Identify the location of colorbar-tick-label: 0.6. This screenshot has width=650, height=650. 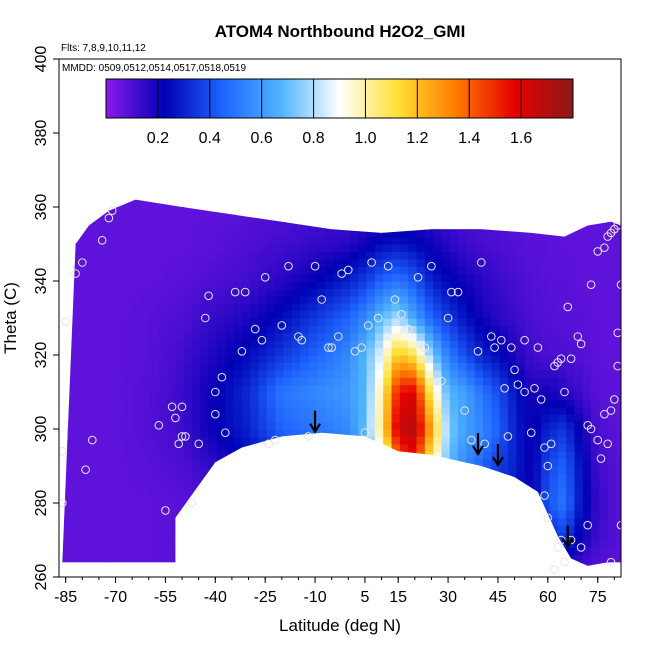
(262, 138).